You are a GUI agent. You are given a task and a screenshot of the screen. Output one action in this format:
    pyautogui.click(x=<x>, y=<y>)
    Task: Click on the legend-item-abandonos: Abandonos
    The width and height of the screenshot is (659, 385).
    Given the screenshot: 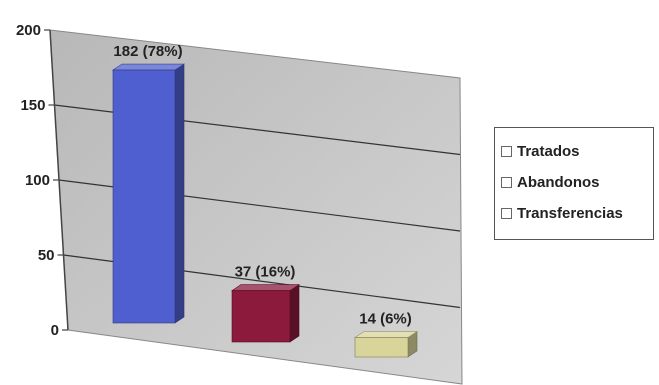 What is the action you would take?
    pyautogui.click(x=577, y=182)
    